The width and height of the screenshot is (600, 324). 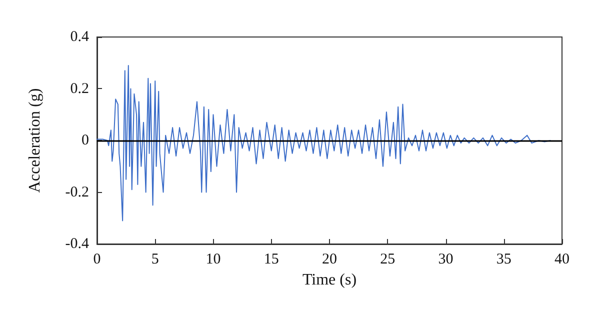 What do you see at coordinates (271, 260) in the screenshot?
I see `x-tick-label: 15` at bounding box center [271, 260].